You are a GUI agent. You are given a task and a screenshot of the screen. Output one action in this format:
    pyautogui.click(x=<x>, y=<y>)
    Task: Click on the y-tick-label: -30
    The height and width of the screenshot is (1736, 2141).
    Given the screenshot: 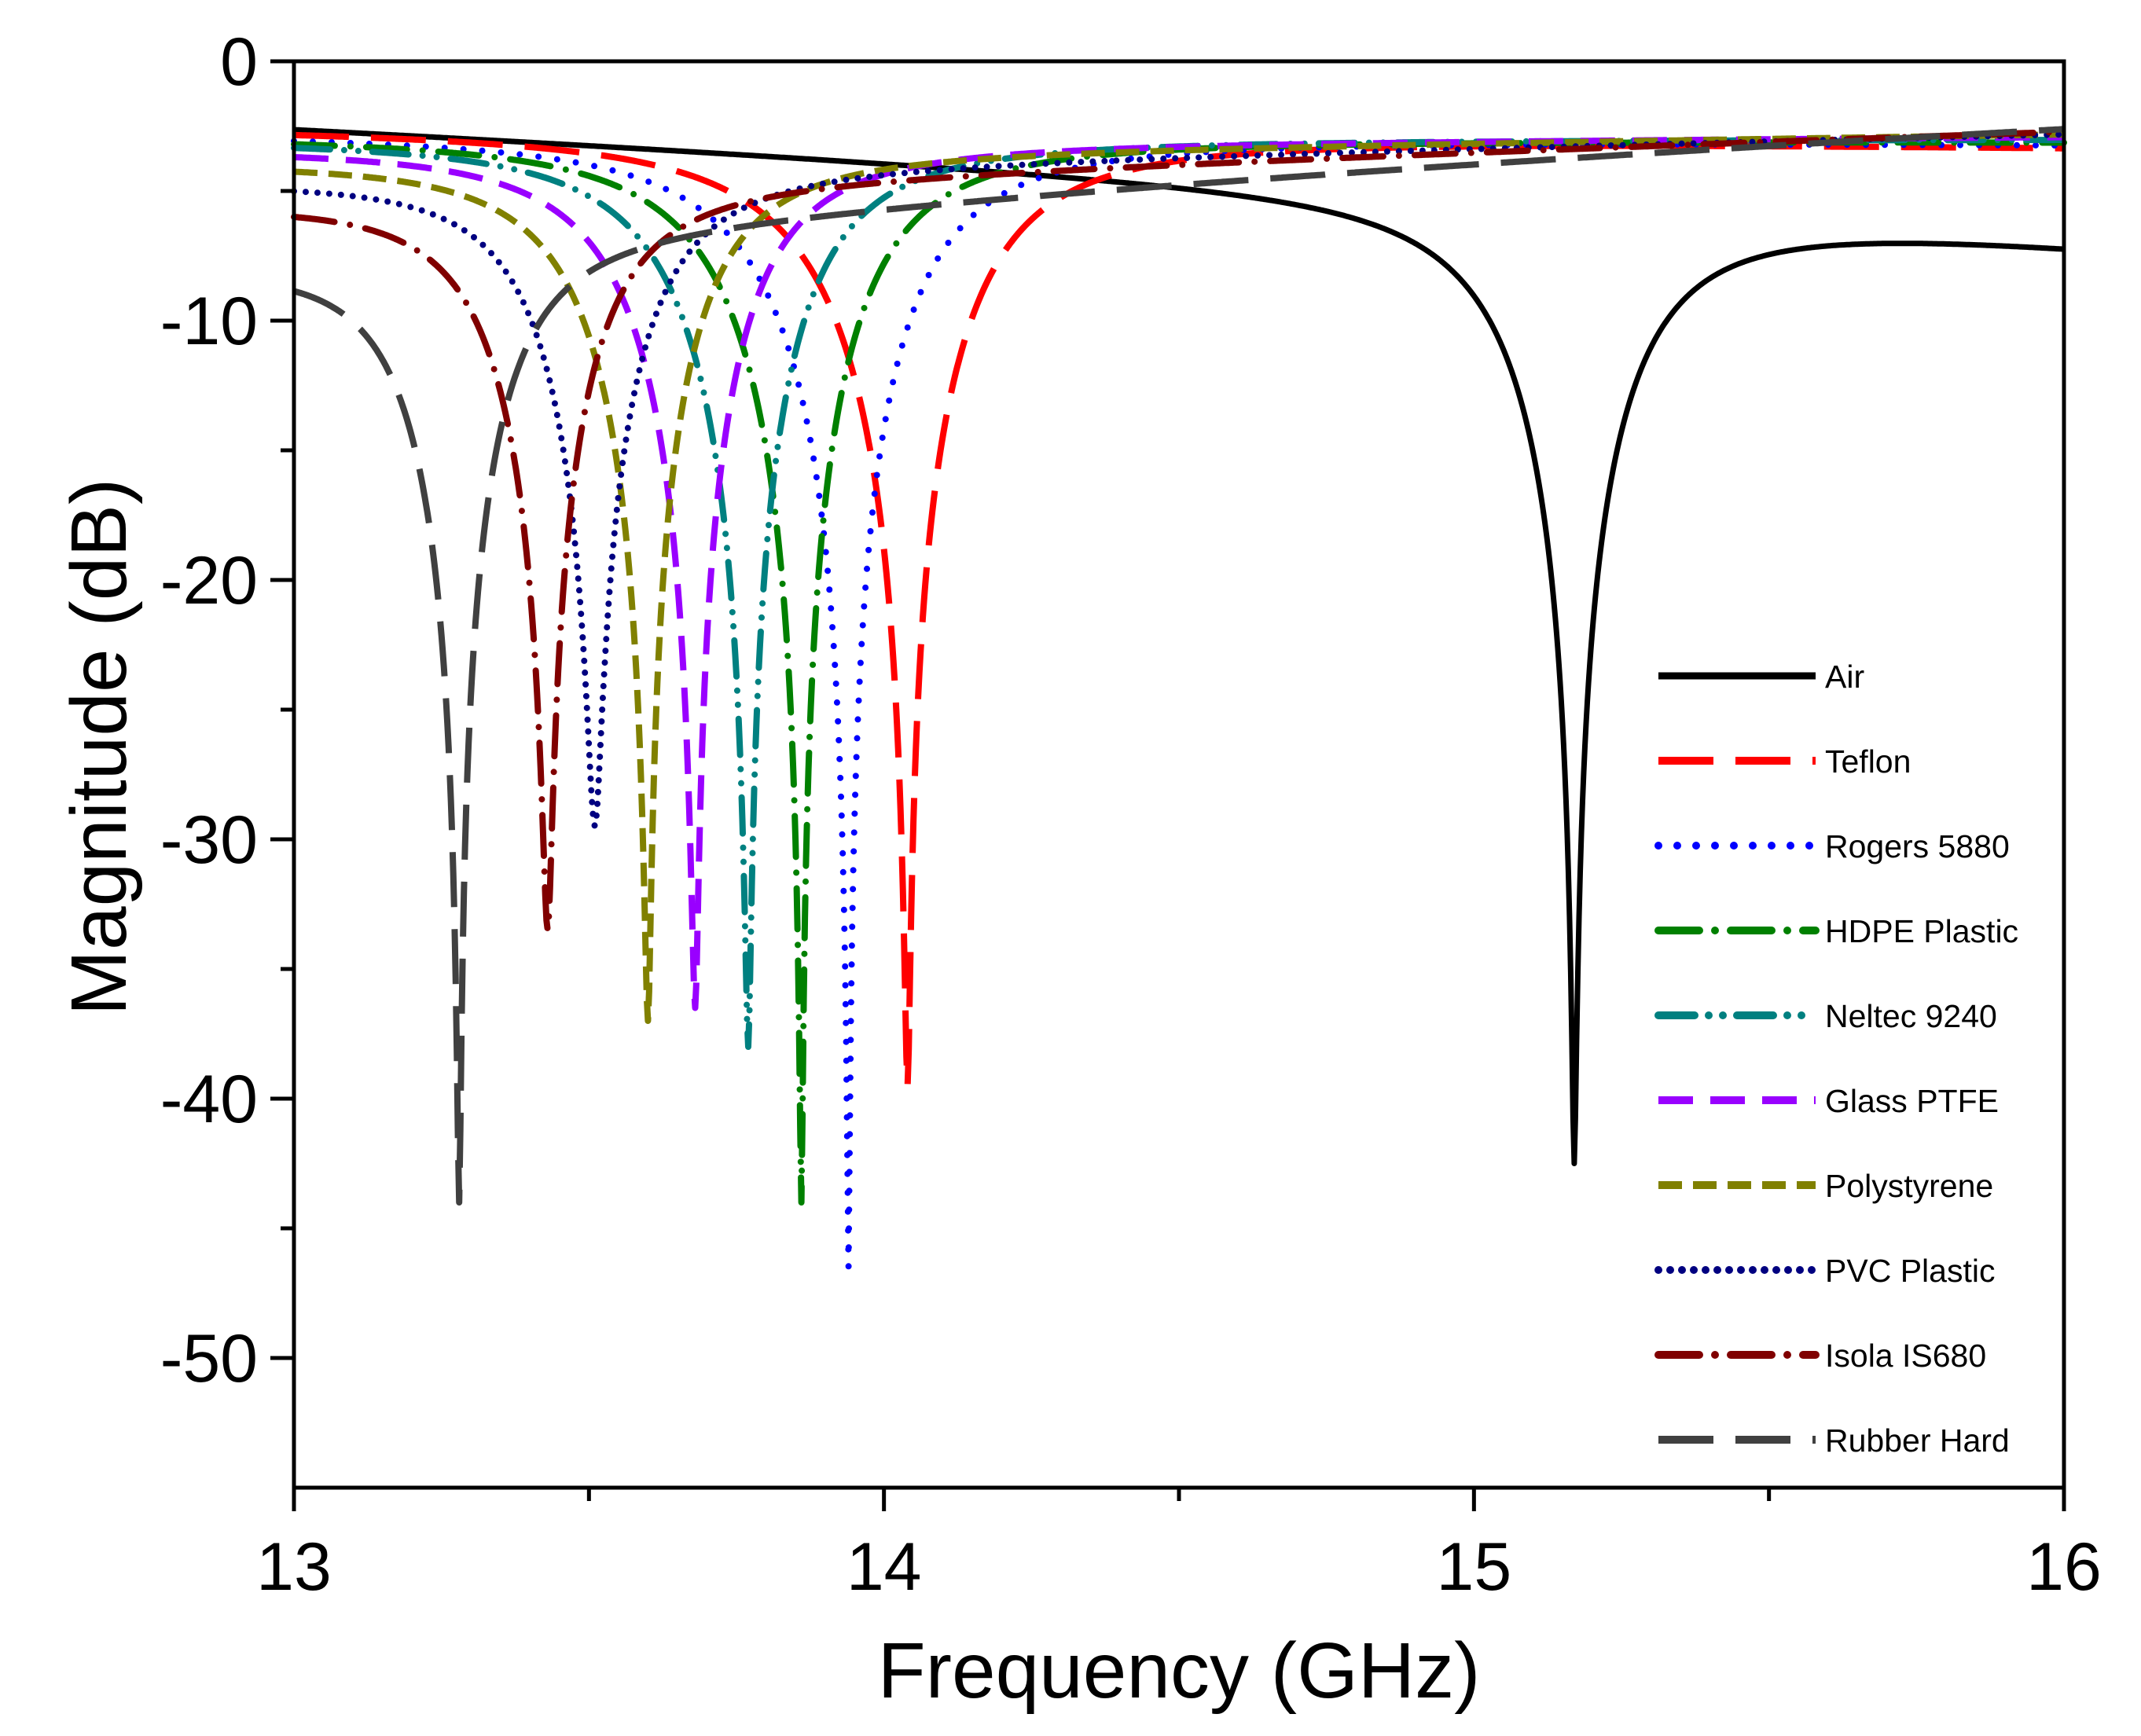 What is the action you would take?
    pyautogui.click(x=209, y=840)
    